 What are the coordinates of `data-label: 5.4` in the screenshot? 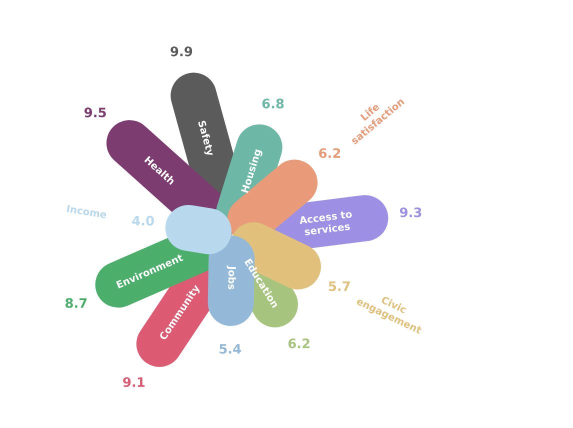 It's located at (230, 349).